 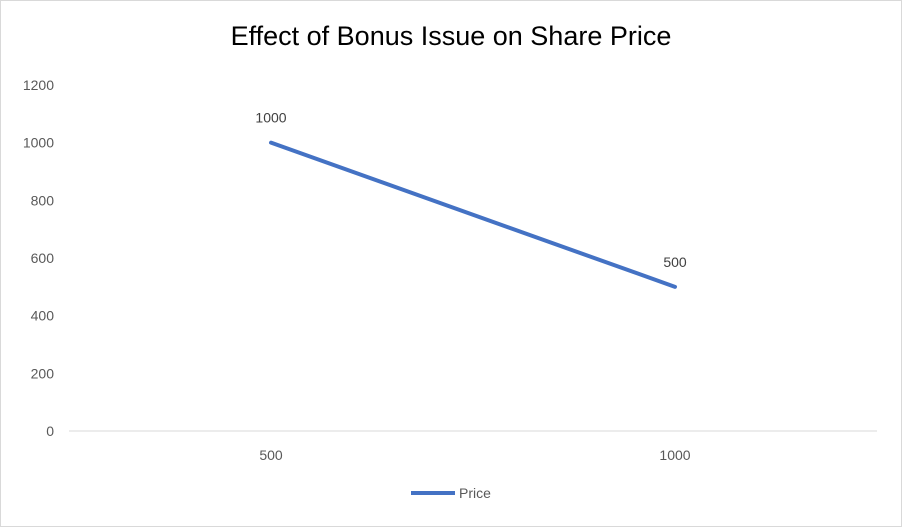 I want to click on data-label: 500, so click(x=675, y=262).